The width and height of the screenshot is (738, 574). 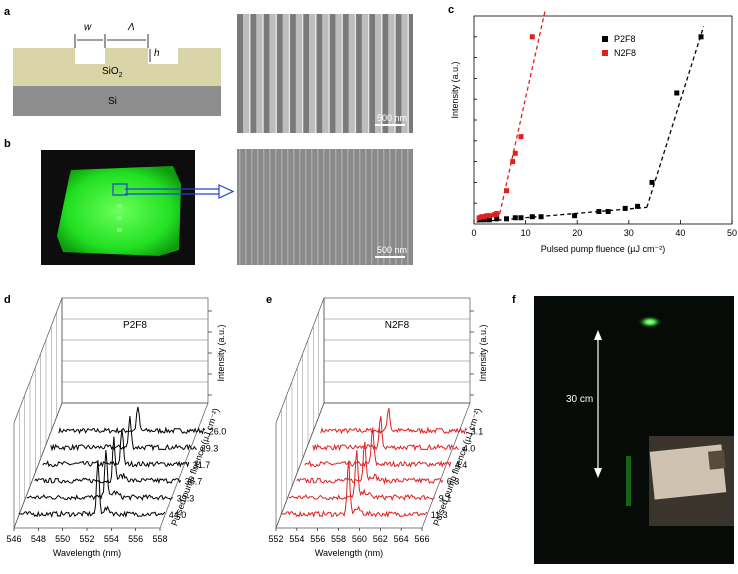 I want to click on si-label: Si, so click(x=112, y=101).